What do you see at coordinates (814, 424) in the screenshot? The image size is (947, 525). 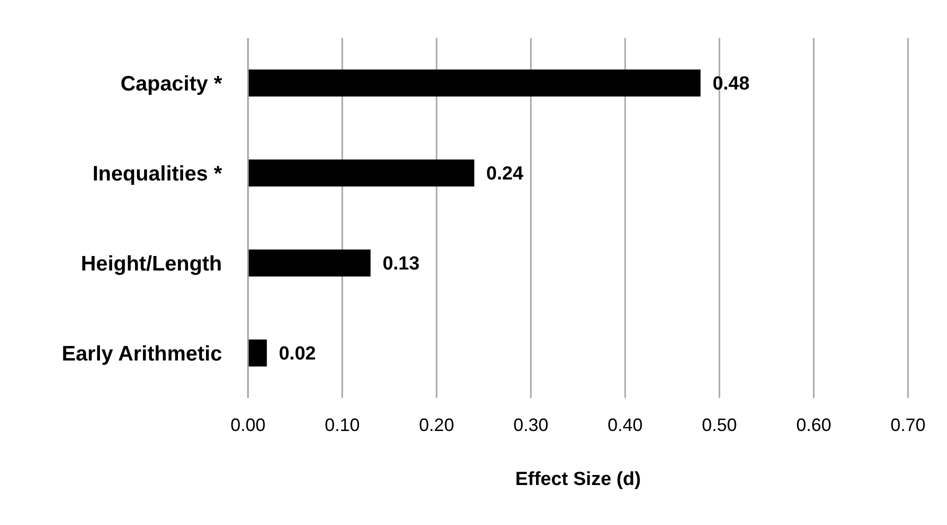 I see `x-tick-label: 0.60` at bounding box center [814, 424].